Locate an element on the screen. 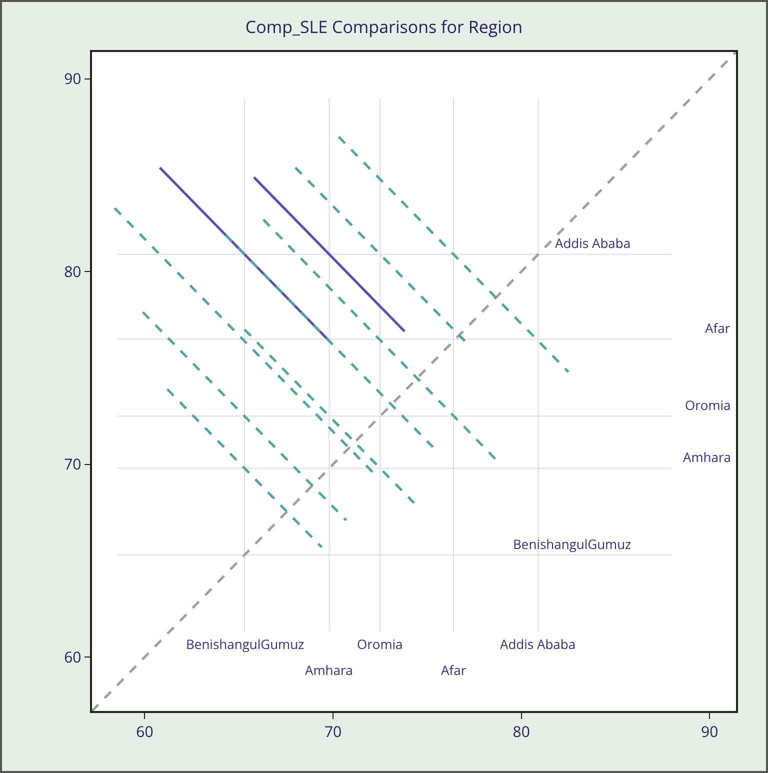 The width and height of the screenshot is (768, 773). x-tick-label: 60 is located at coordinates (145, 732).